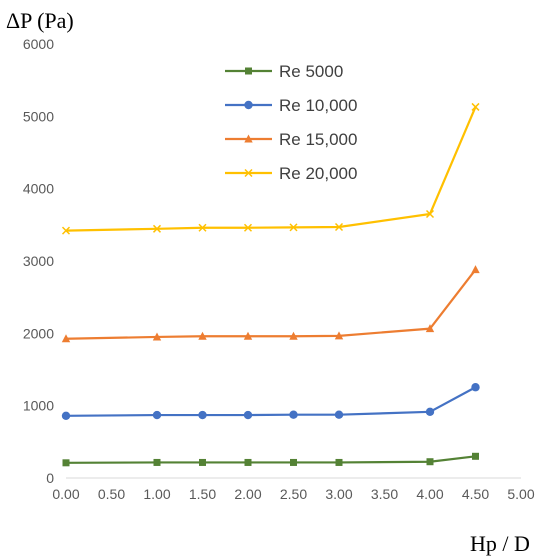 This screenshot has height=559, width=550. I want to click on legend-item: Re 15,000, so click(291, 139).